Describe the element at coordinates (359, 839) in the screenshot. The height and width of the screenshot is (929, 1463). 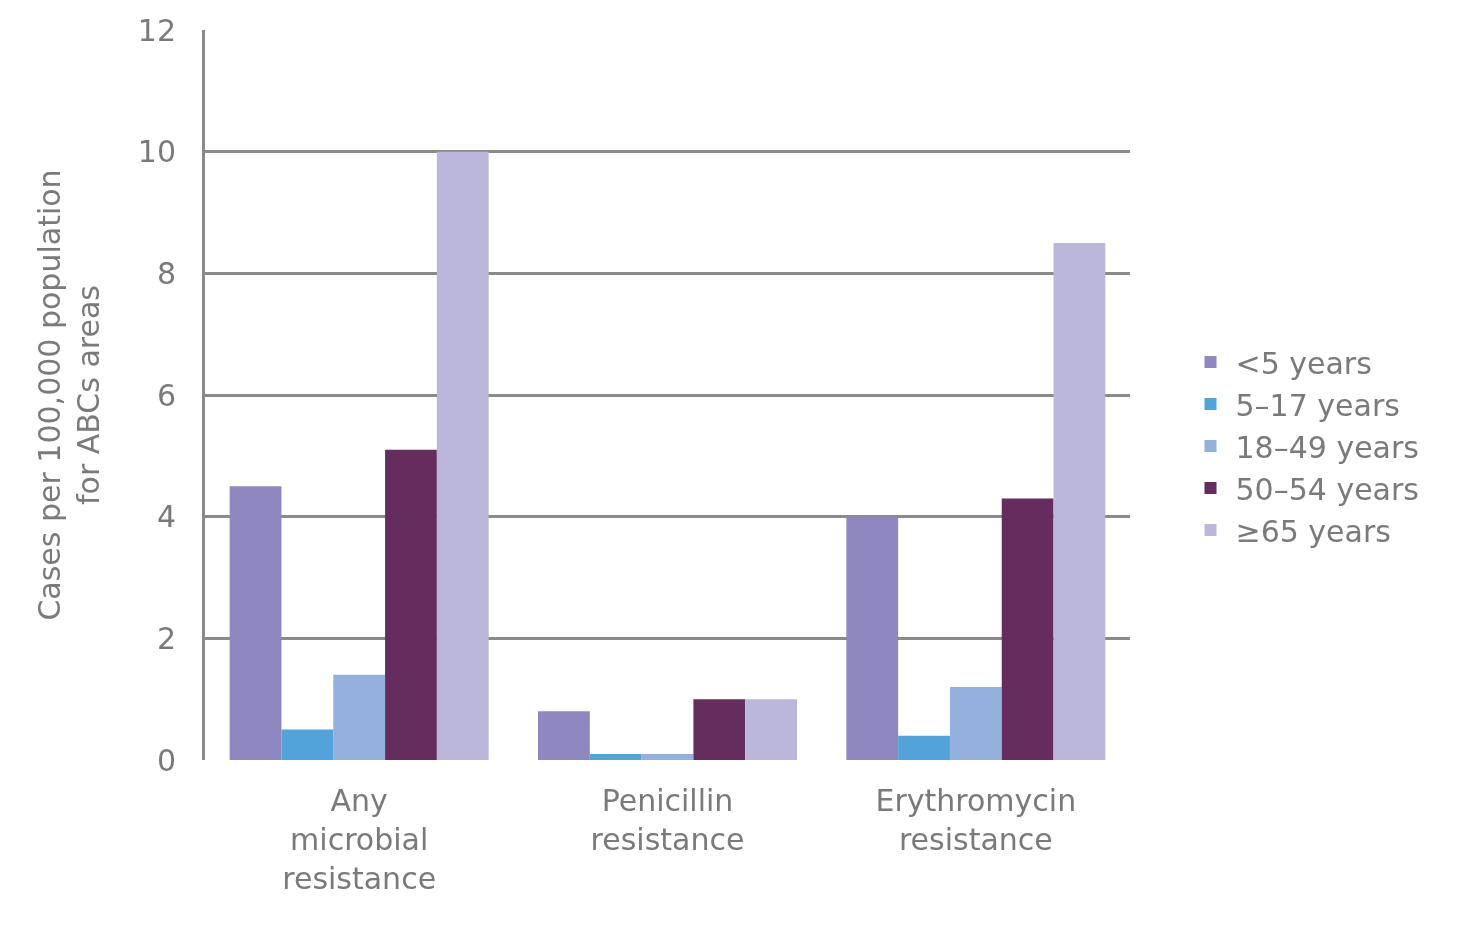
I see `x-tick-label: Any microbial resistance` at that location.